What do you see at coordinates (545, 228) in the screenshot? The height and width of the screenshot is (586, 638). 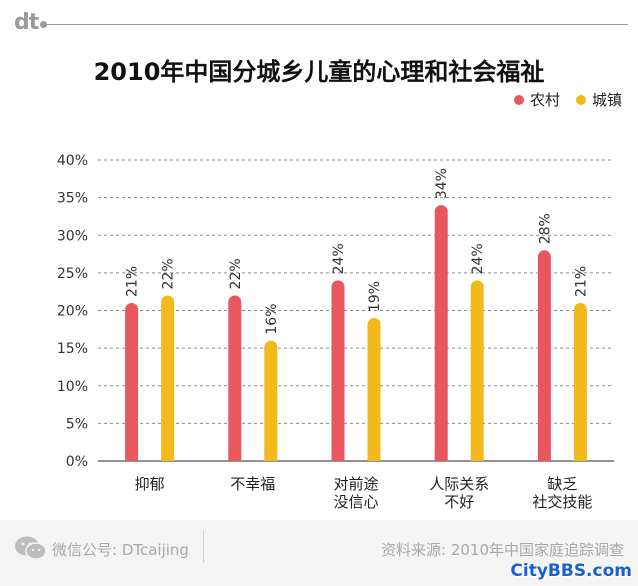 I see `data-label: 28%` at bounding box center [545, 228].